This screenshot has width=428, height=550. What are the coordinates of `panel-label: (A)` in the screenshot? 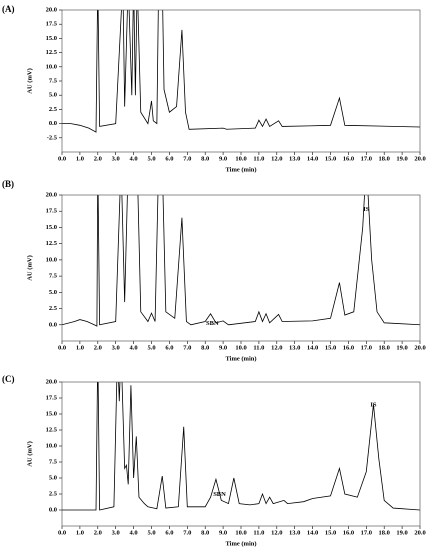 It's located at (8, 9).